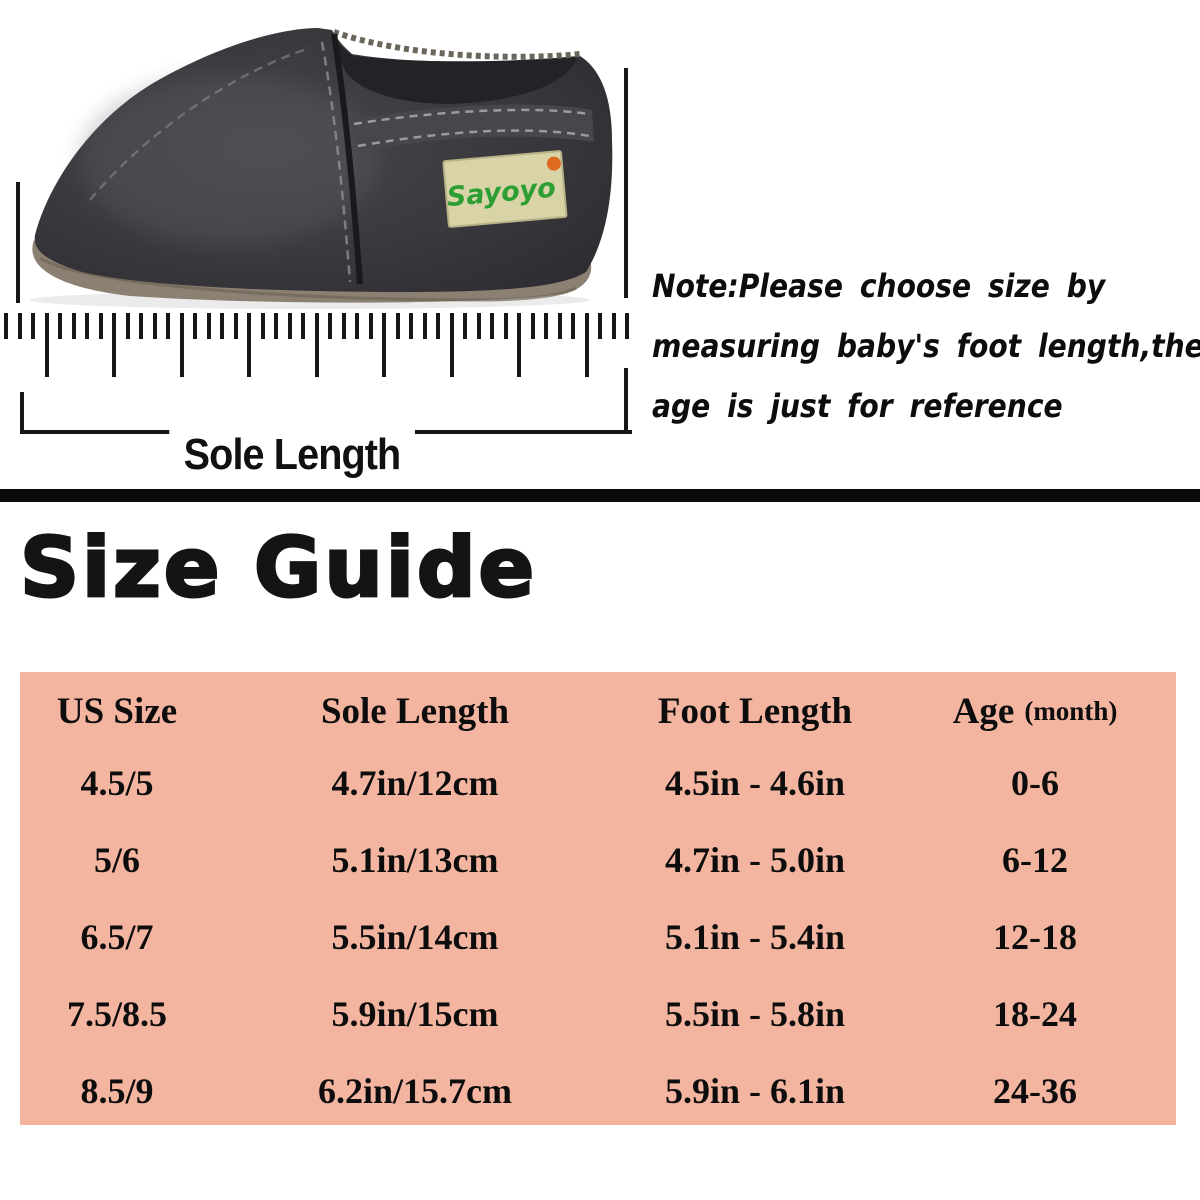 Image resolution: width=1200 pixels, height=1200 pixels. Describe the element at coordinates (117, 782) in the screenshot. I see `table-cell-us-size: 4.5/5` at that location.